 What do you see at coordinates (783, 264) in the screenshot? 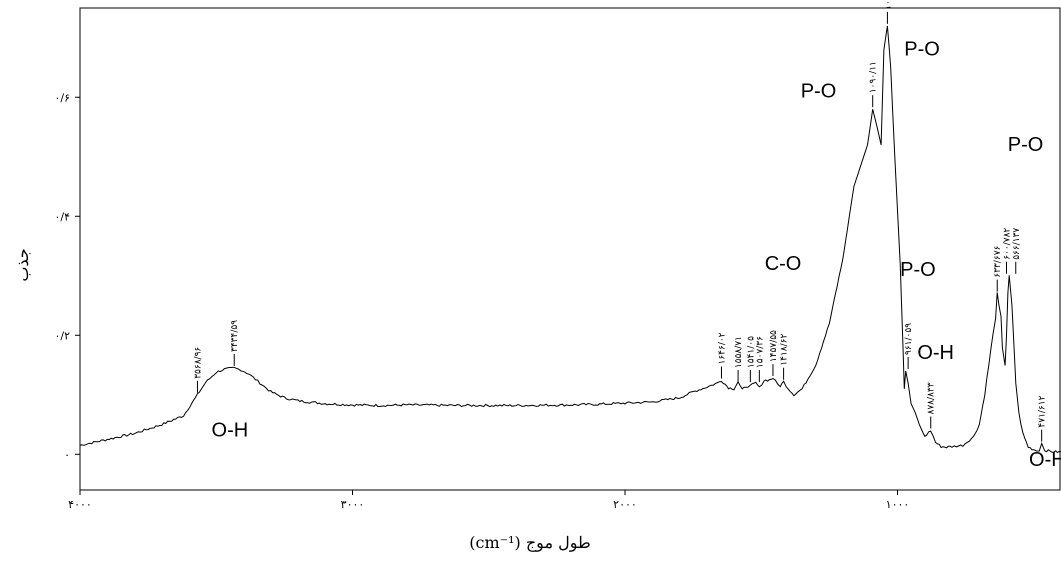
I see `group-label: C-O` at bounding box center [783, 264].